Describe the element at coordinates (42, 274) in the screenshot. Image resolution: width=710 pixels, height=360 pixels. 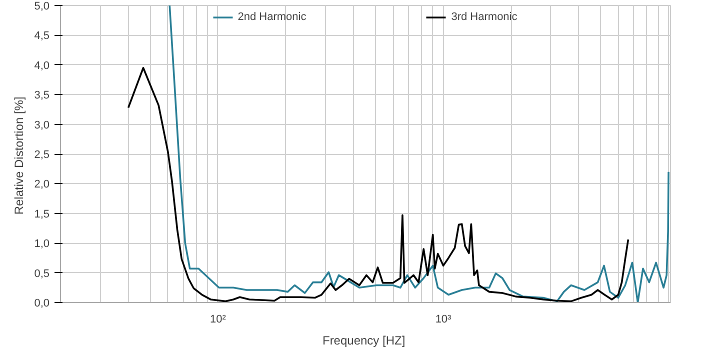
I see `y-tick-label: 0,5` at that location.